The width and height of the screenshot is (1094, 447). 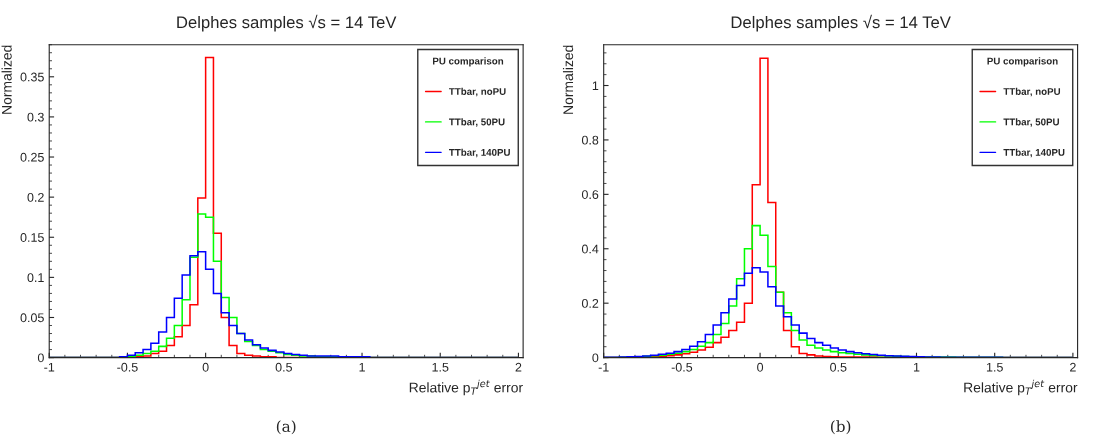 What do you see at coordinates (590, 249) in the screenshot?
I see `y-tick-label: 0.4` at bounding box center [590, 249].